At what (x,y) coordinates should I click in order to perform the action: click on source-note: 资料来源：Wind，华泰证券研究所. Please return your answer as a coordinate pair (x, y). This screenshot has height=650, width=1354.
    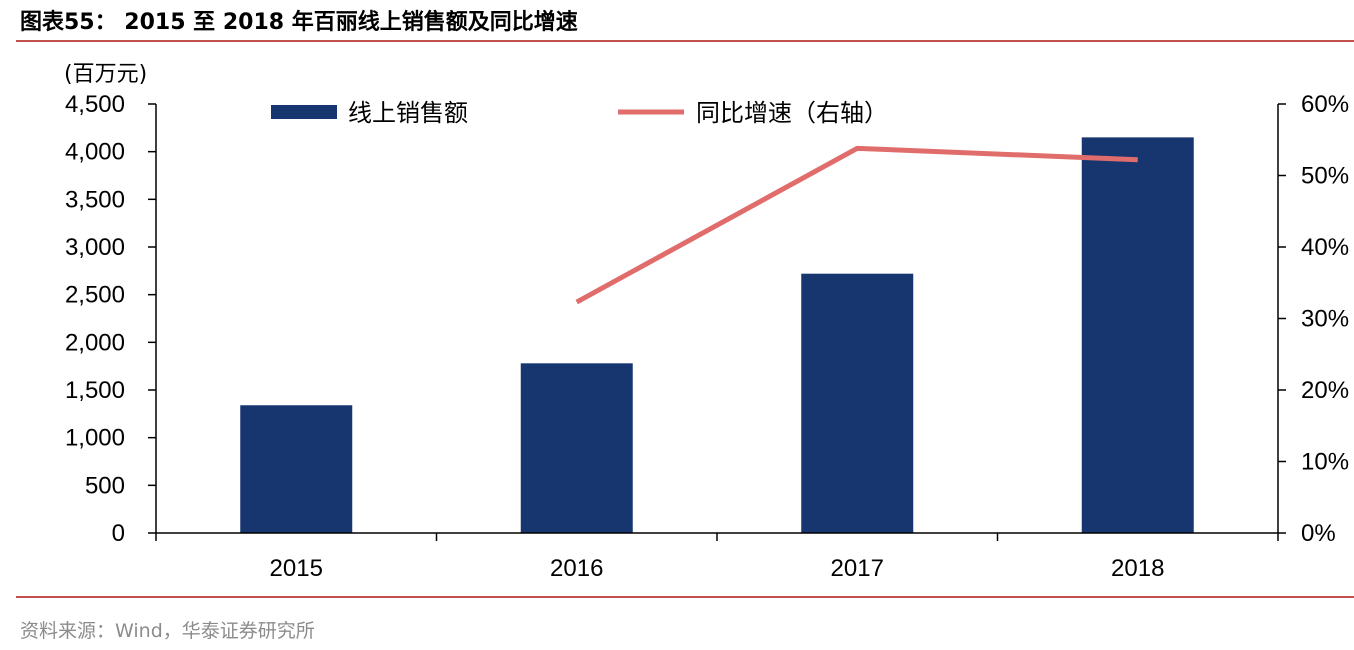
    Looking at the image, I should click on (167, 631).